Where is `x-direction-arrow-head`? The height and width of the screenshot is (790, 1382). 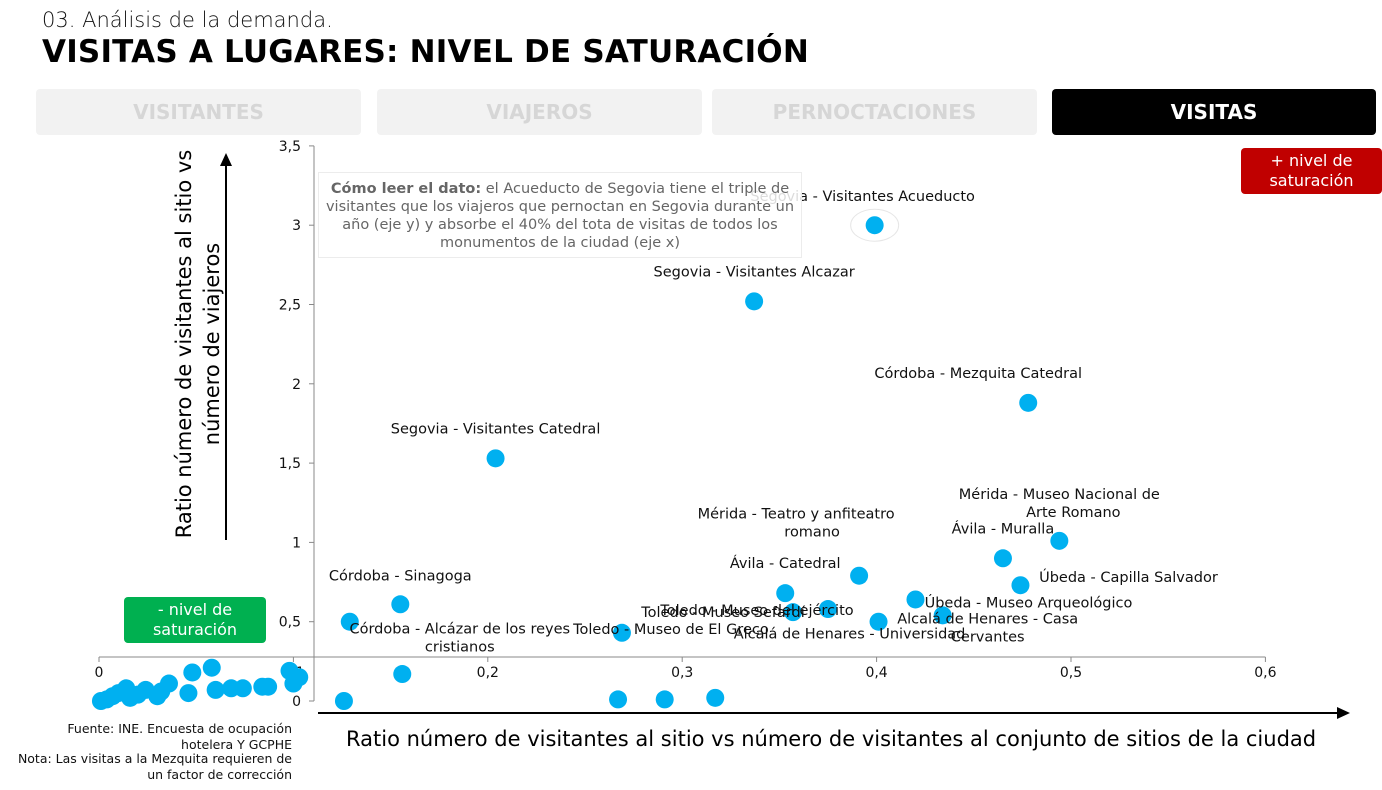 x-direction-arrow-head is located at coordinates (1343, 713).